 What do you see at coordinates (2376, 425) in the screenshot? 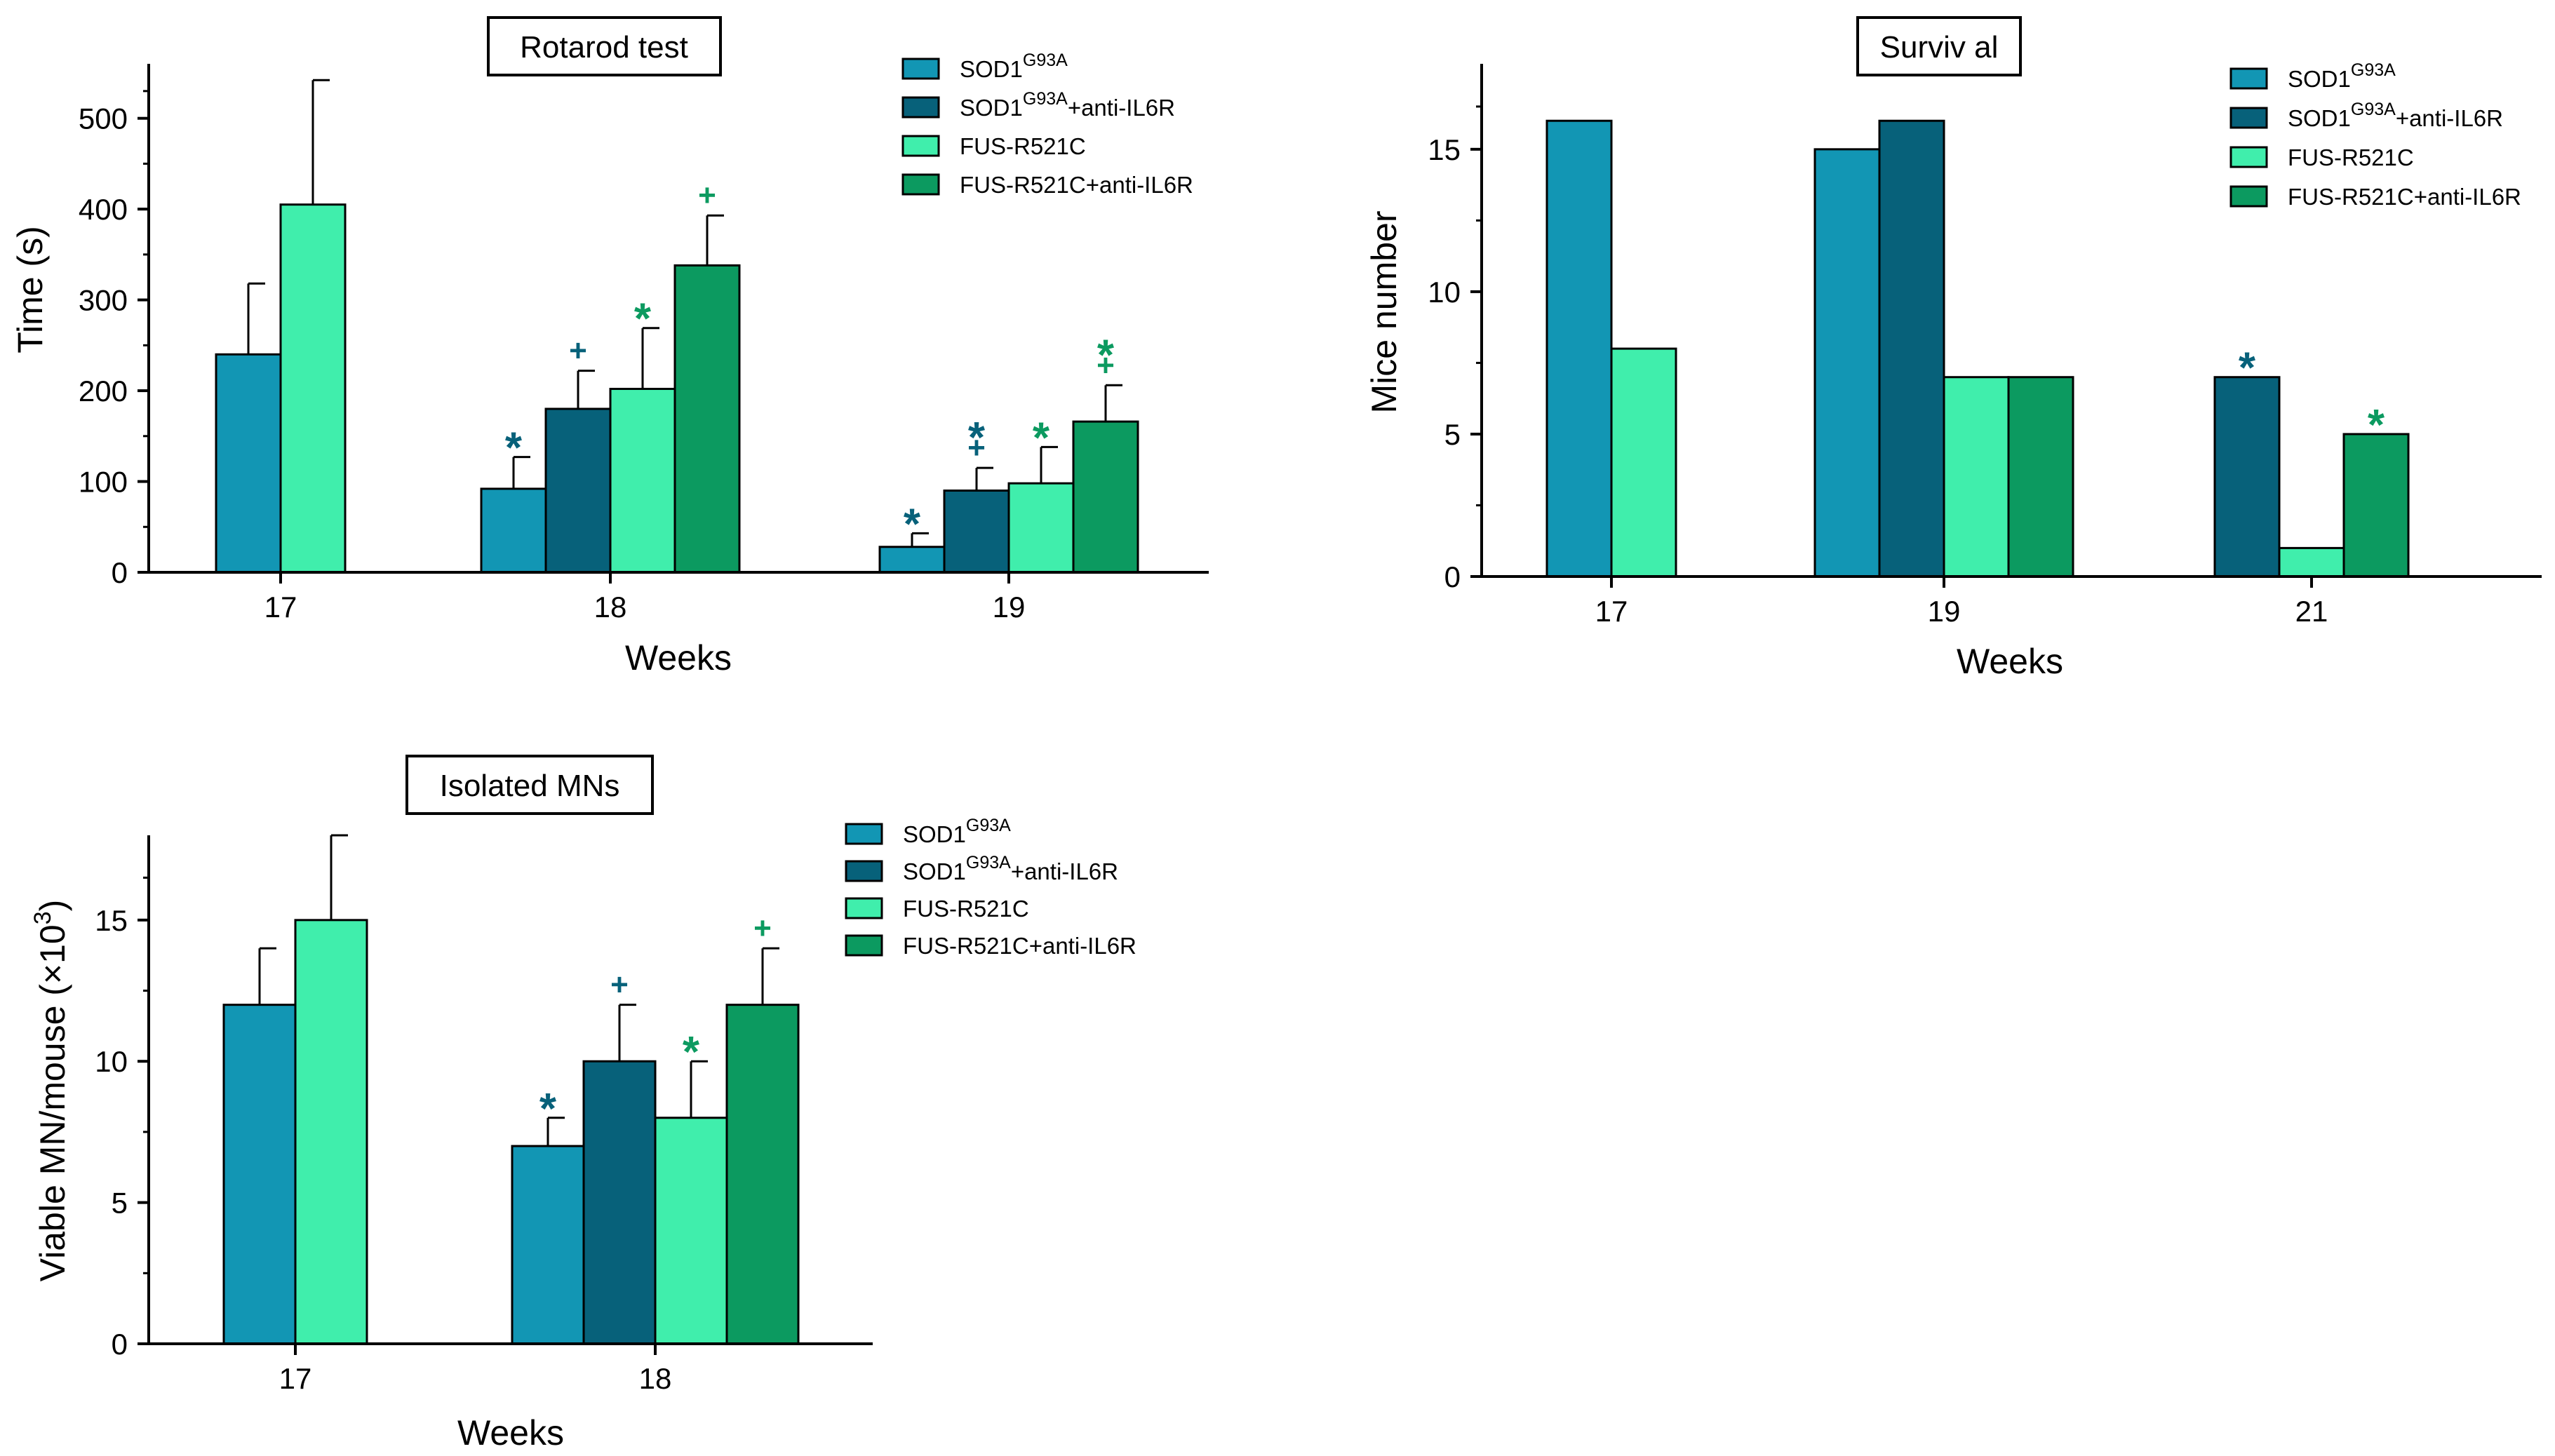
I see `survival-mark-w21-s3-0: *` at bounding box center [2376, 425].